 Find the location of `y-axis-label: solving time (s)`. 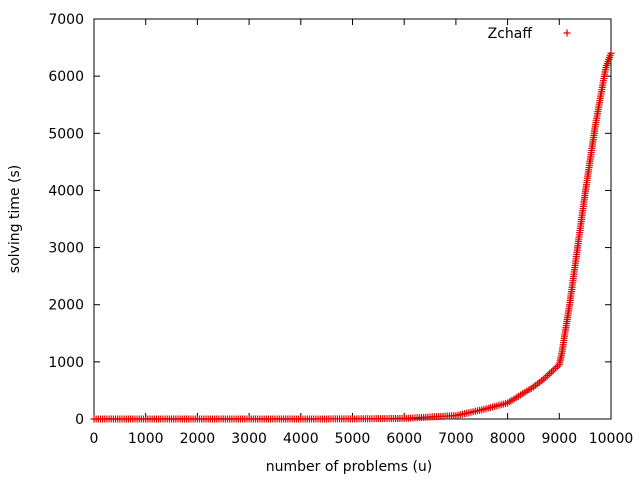

y-axis-label: solving time (s) is located at coordinates (15, 219).